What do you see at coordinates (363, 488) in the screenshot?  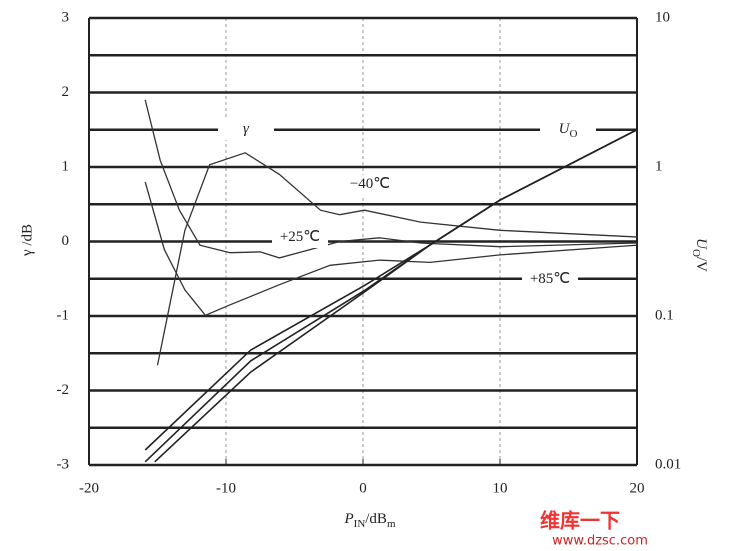 I see `x-tick-label: 0` at bounding box center [363, 488].